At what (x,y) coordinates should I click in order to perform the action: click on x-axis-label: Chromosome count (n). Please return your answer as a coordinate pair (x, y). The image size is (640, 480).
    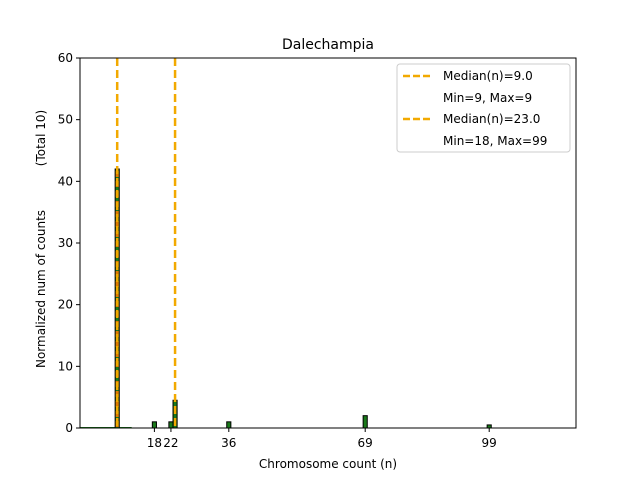
    Looking at the image, I should click on (328, 464).